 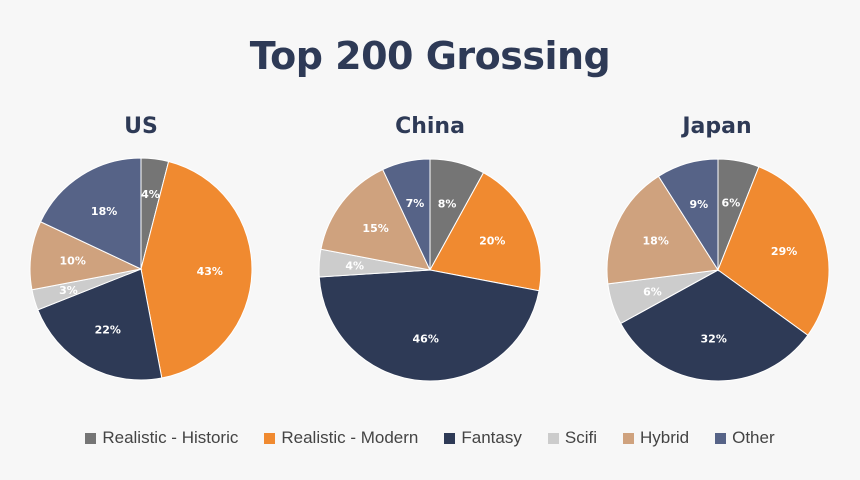 I want to click on pie-label-japan-other: 9%, so click(x=698, y=204).